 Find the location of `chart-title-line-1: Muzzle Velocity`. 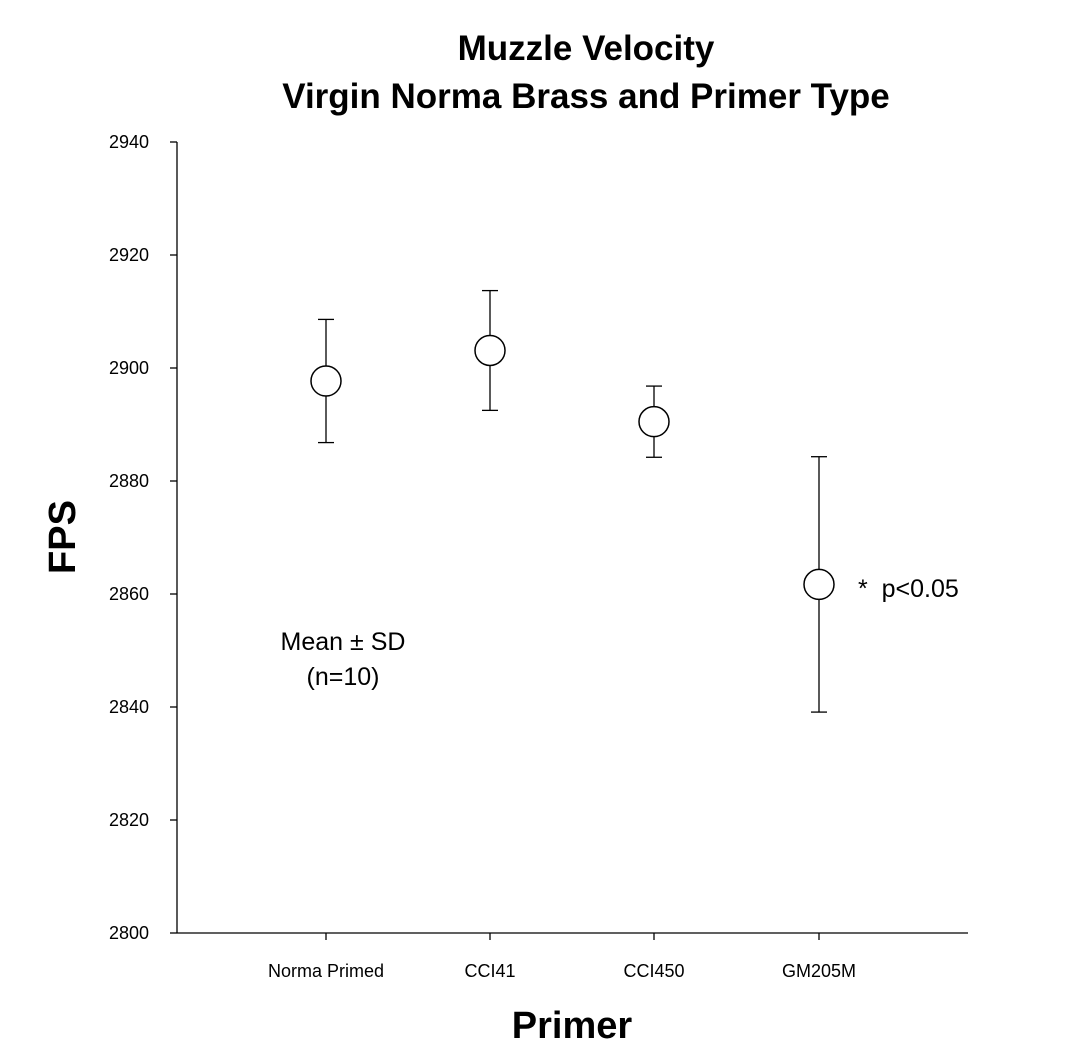

chart-title-line-1: Muzzle Velocity is located at coordinates (586, 48).